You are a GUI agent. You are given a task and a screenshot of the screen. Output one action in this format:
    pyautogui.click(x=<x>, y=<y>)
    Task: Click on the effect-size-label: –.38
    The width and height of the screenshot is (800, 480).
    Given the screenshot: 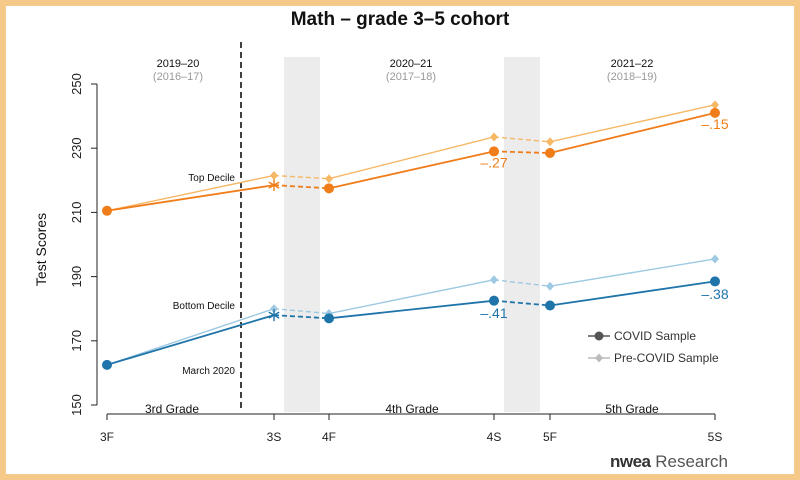 What is the action you would take?
    pyautogui.click(x=714, y=294)
    